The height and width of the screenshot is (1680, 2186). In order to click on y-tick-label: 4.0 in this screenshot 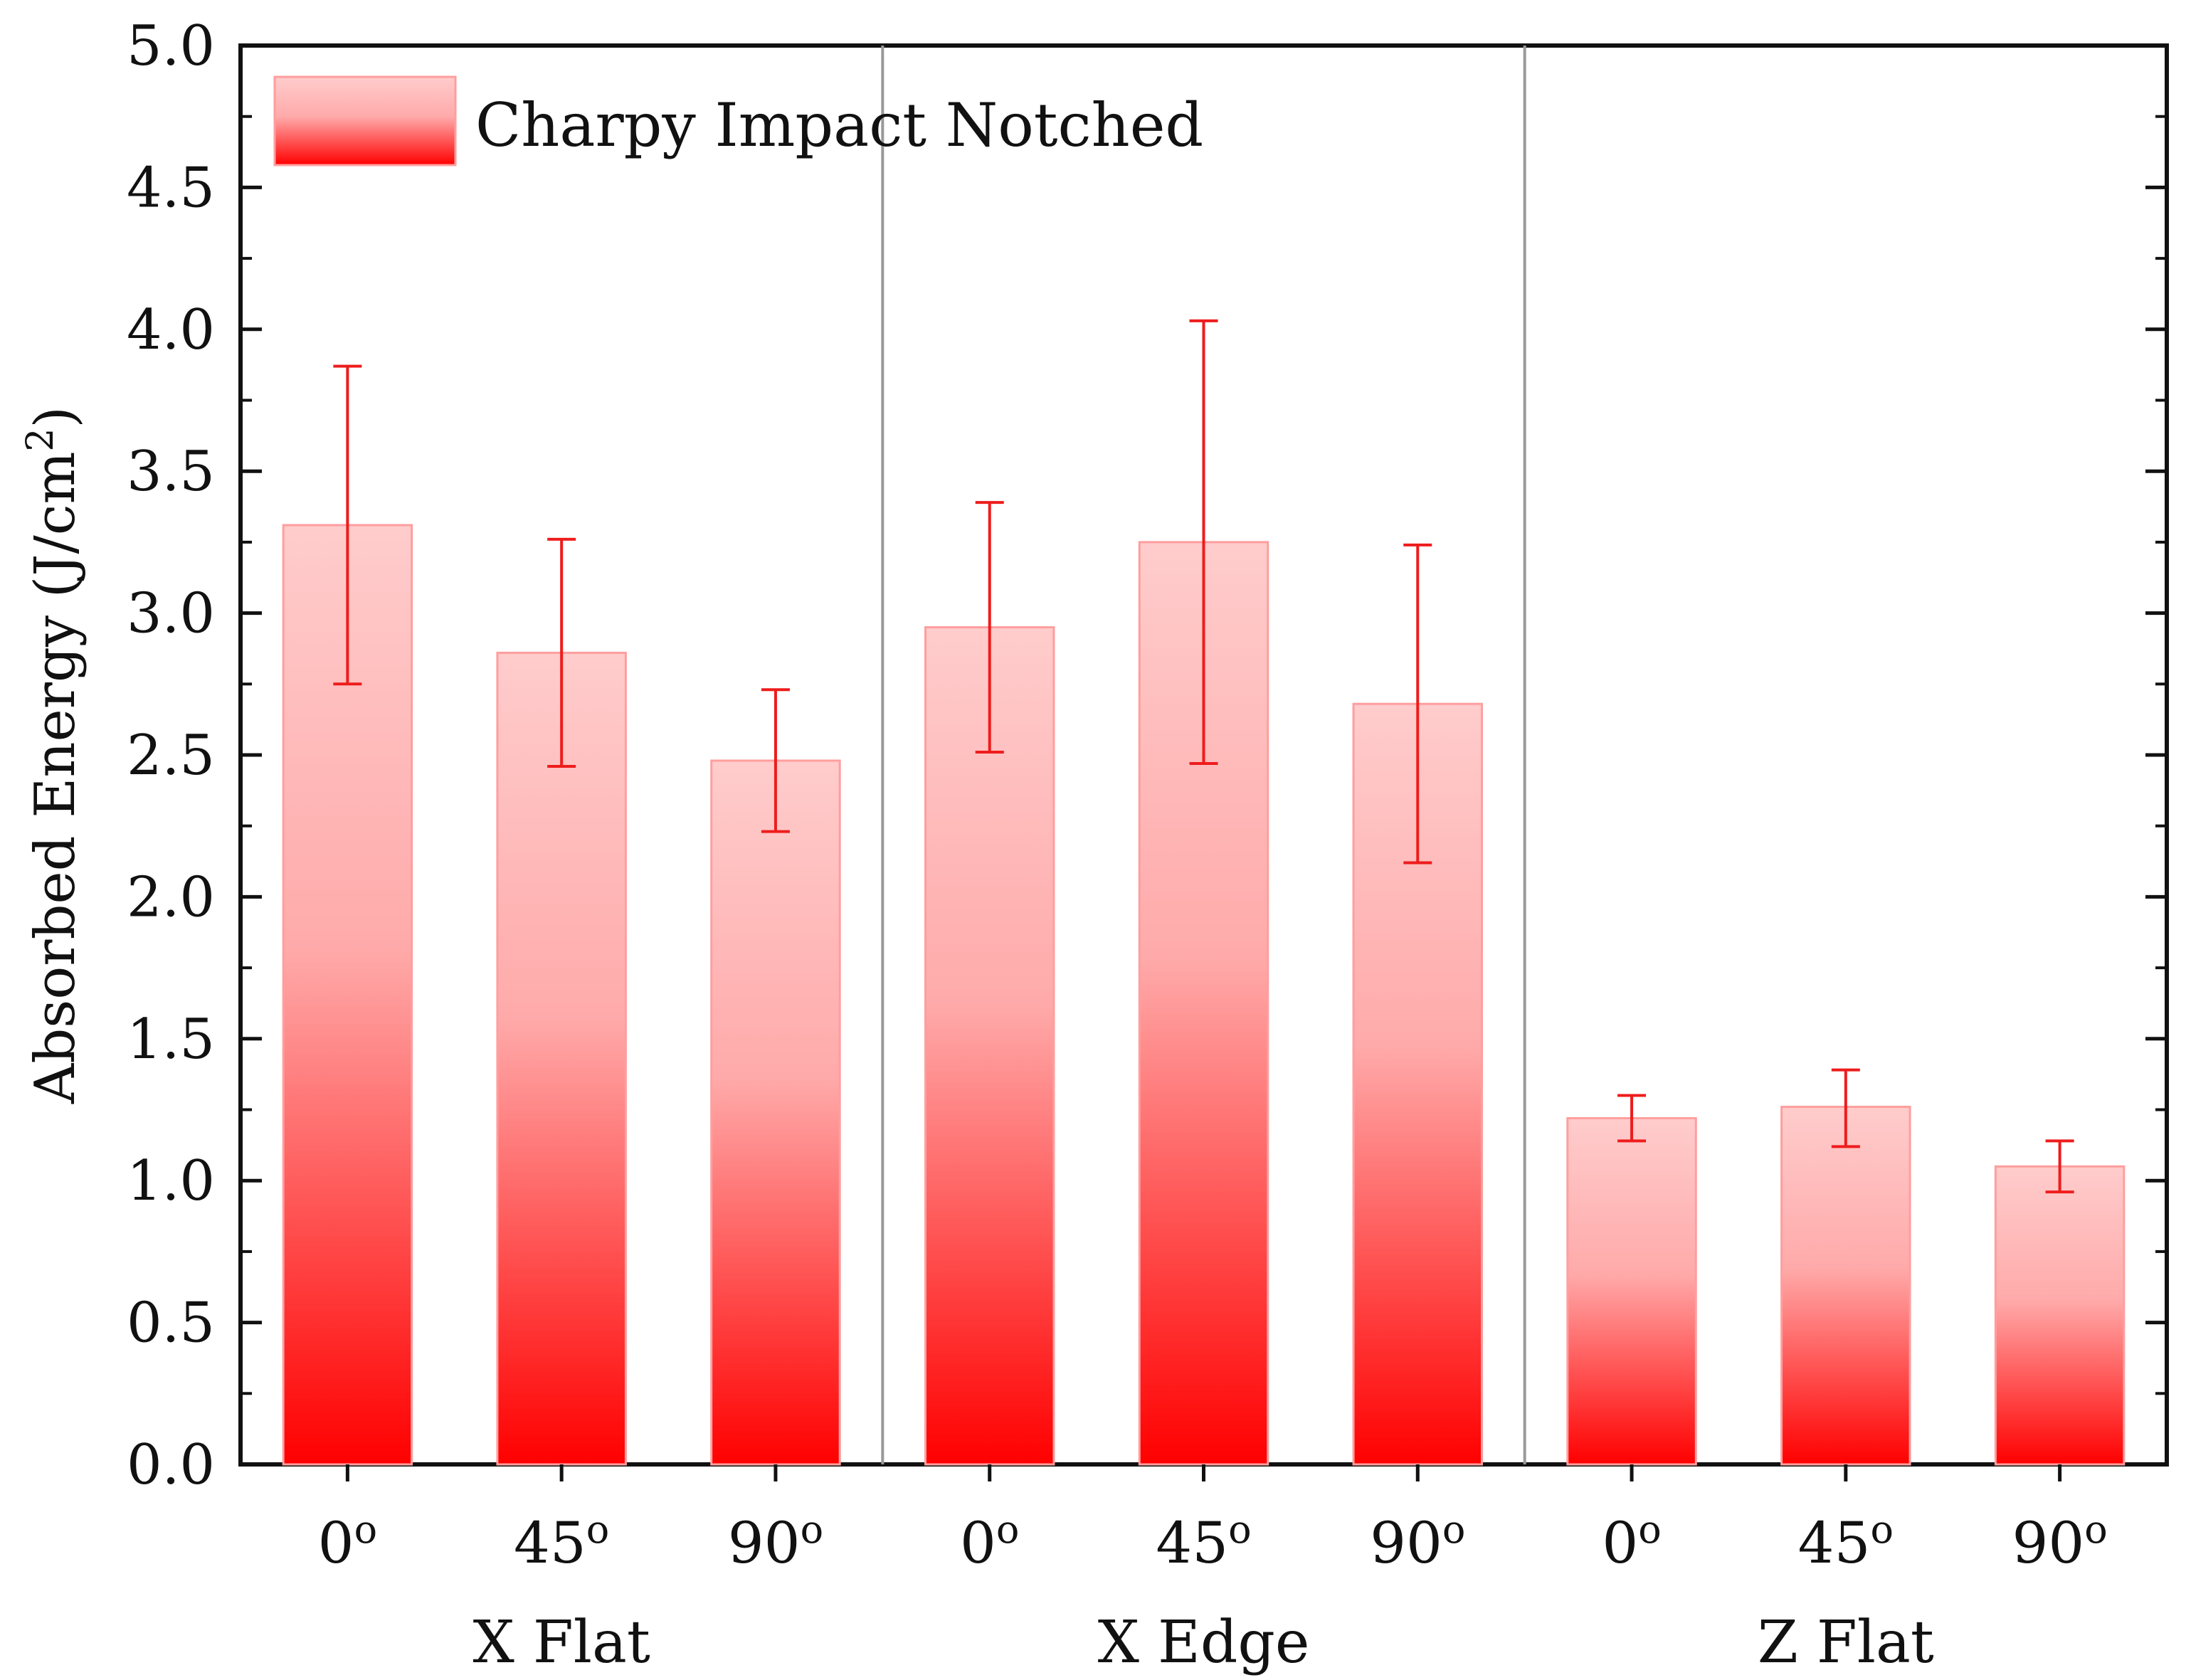, I will do `click(171, 330)`.